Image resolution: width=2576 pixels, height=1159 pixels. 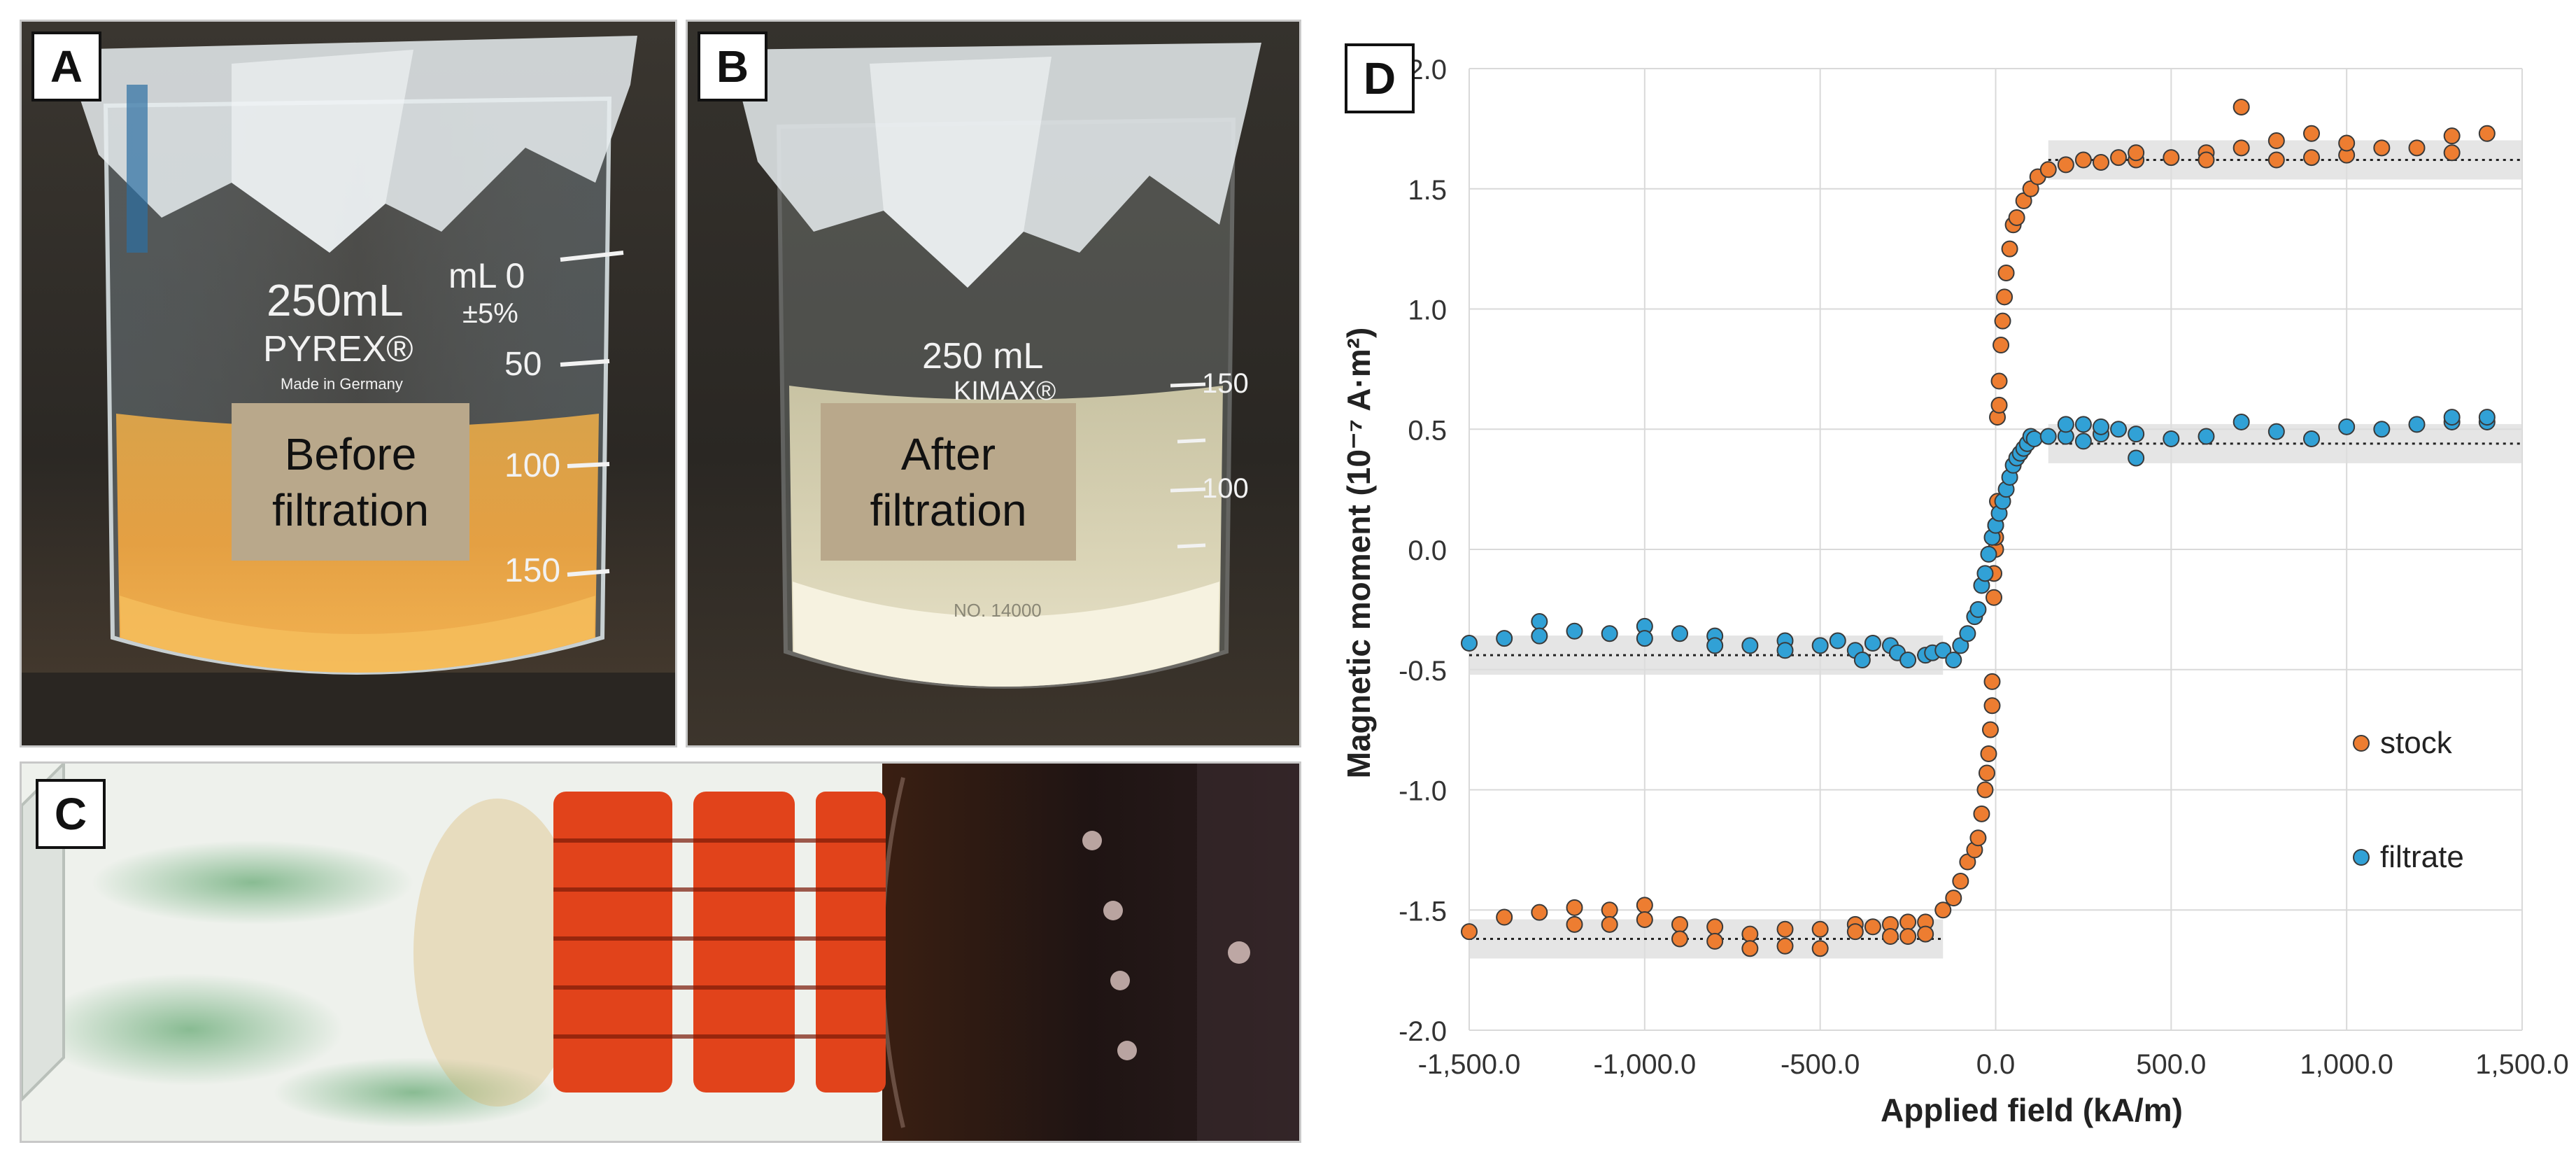 What do you see at coordinates (350, 509) in the screenshot?
I see `caption-before-line2: filtration` at bounding box center [350, 509].